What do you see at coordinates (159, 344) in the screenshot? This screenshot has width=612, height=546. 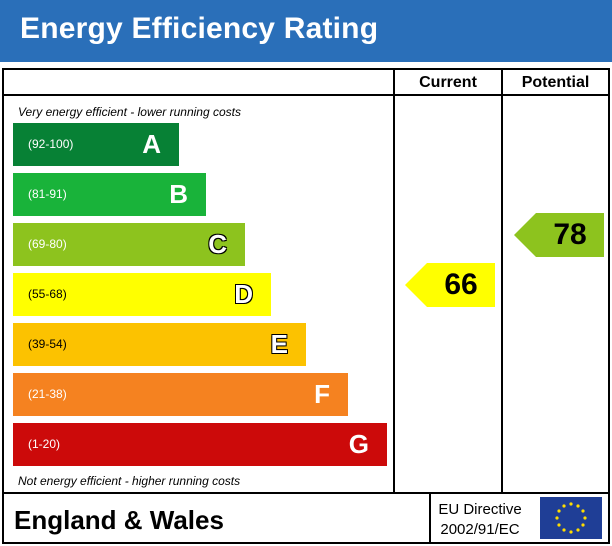 I see `band-e: (39-54) E` at bounding box center [159, 344].